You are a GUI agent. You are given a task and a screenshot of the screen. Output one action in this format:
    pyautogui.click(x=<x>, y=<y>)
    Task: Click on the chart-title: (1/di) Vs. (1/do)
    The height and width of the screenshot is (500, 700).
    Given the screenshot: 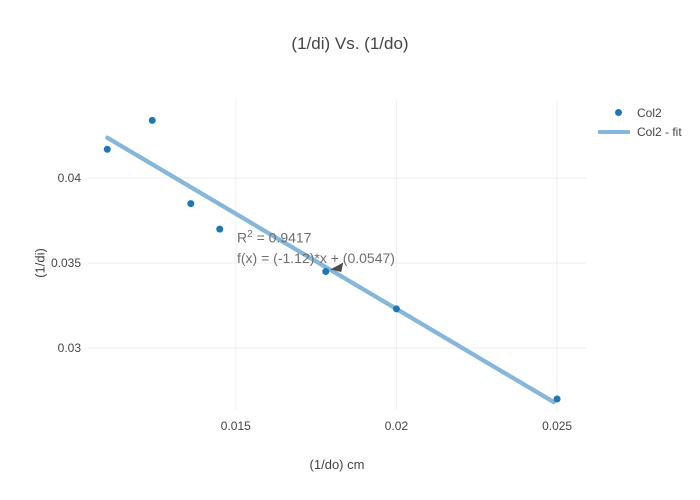 What is the action you would take?
    pyautogui.click(x=350, y=43)
    